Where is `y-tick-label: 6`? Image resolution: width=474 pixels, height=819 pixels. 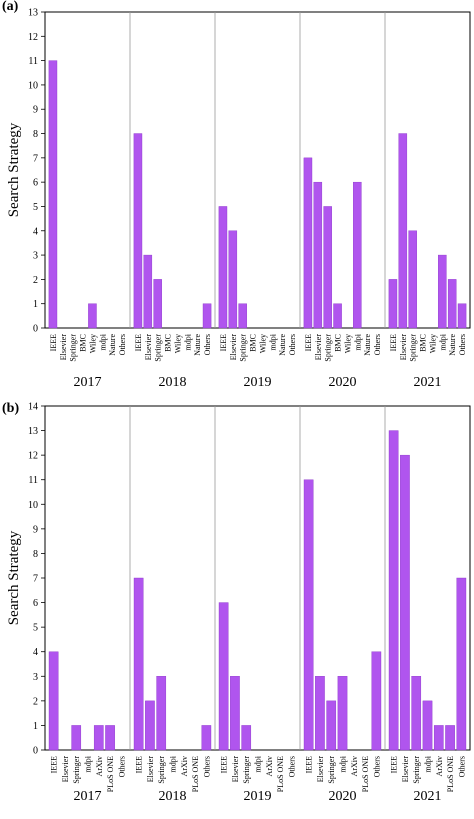
y-tick-label: 6 is located at coordinates (35, 183).